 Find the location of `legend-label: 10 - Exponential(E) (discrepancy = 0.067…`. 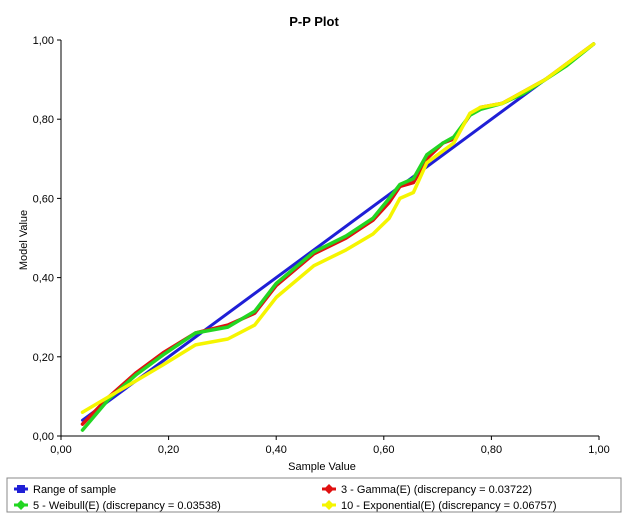

legend-label: 10 - Exponential(E) (discrepancy = 0.067… is located at coordinates (449, 506).